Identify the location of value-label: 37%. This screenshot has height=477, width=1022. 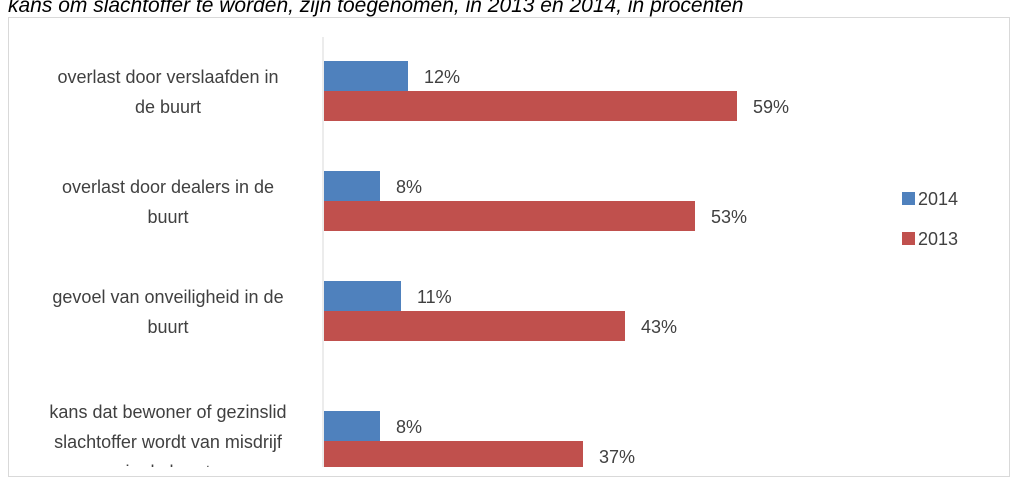
(617, 457).